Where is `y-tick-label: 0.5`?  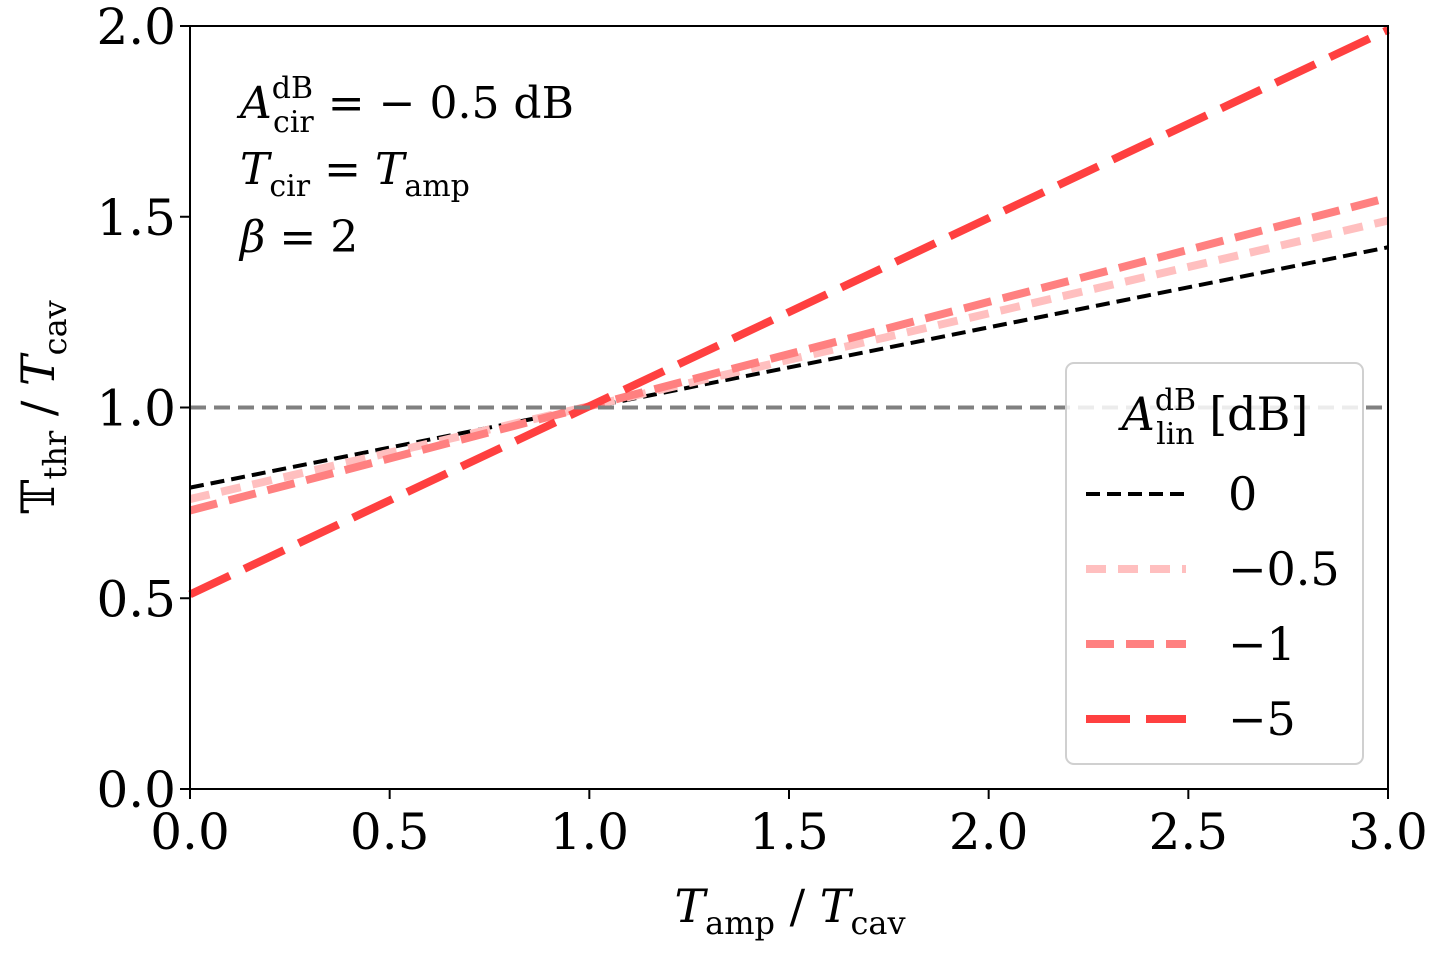
y-tick-label: 0.5 is located at coordinates (136, 599).